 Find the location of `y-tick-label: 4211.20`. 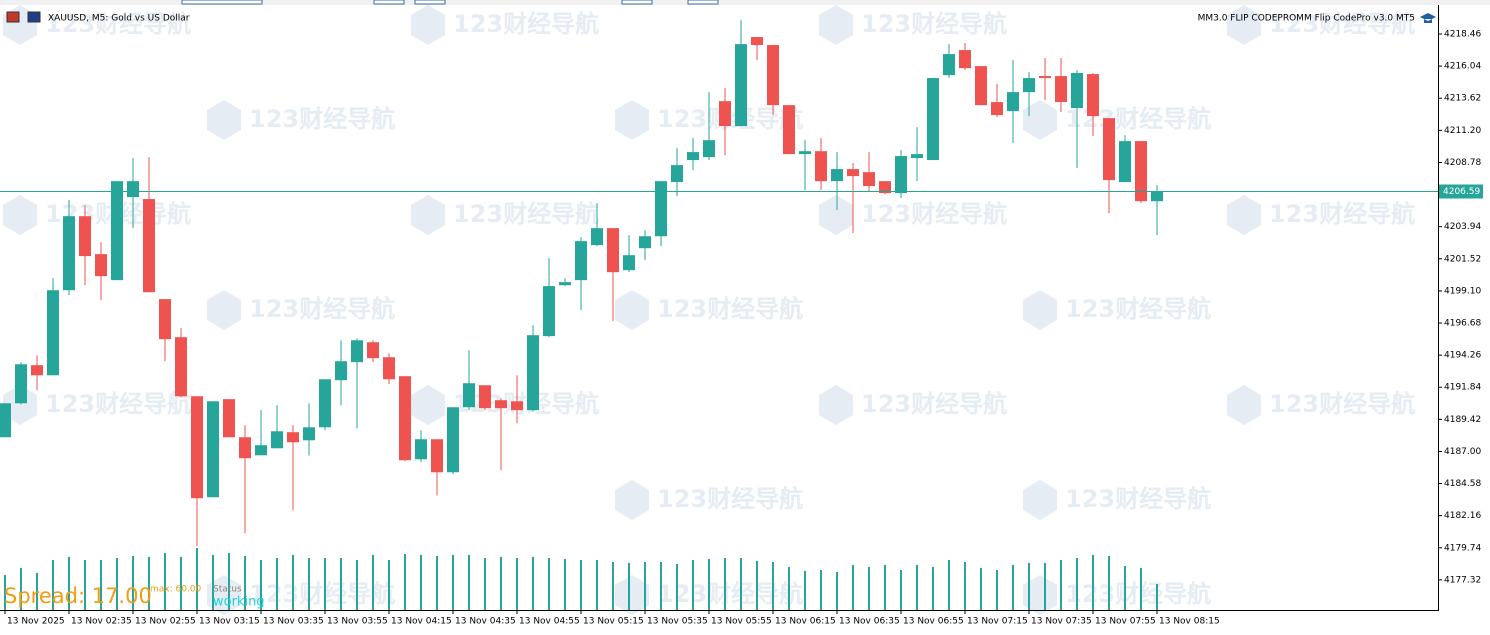

y-tick-label: 4211.20 is located at coordinates (1462, 131).